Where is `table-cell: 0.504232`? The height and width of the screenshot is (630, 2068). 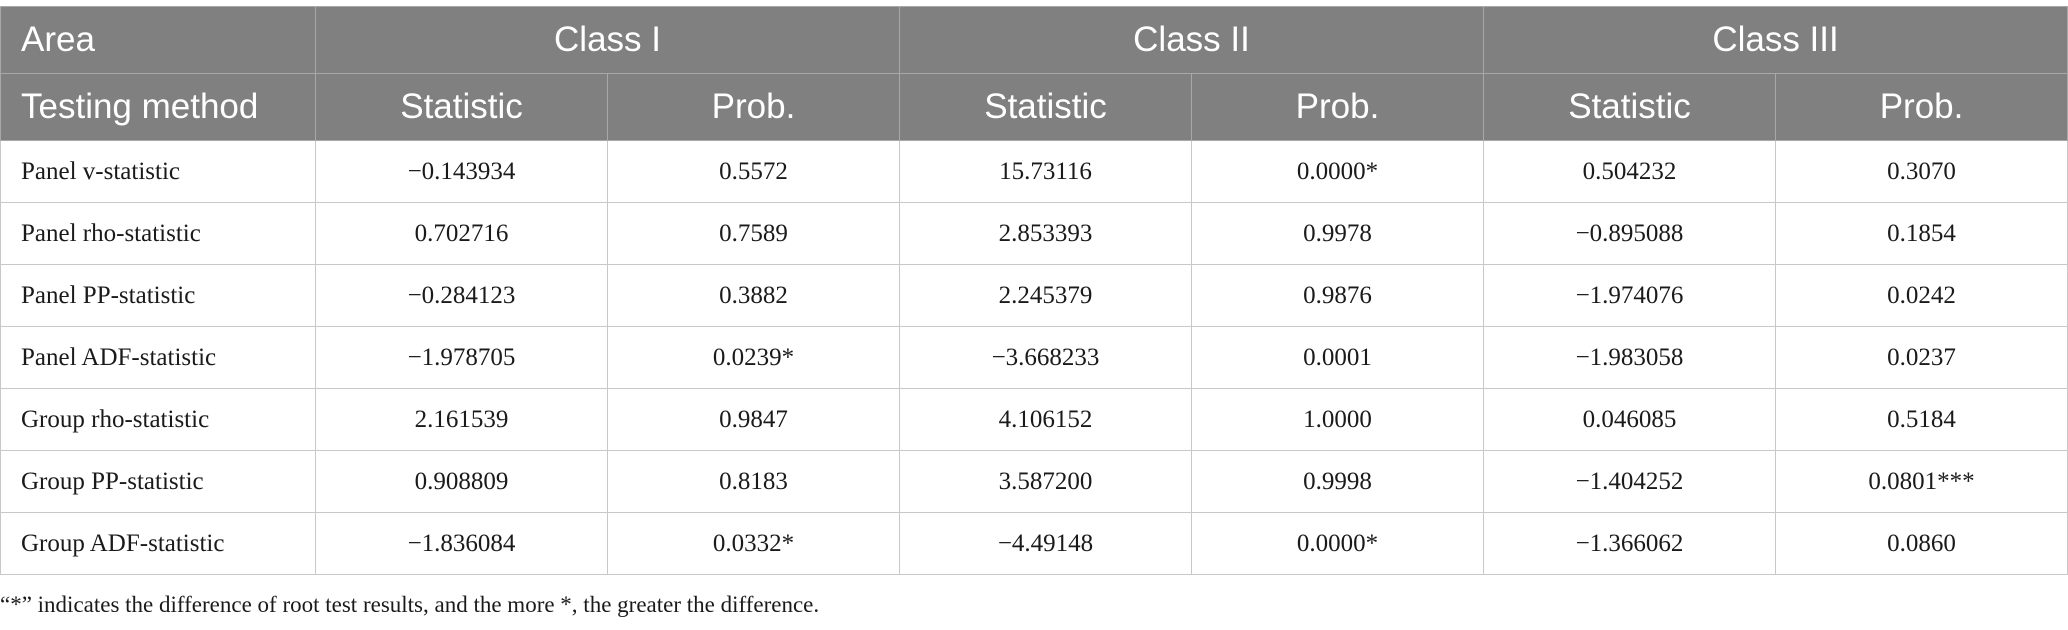
table-cell: 0.504232 is located at coordinates (1630, 171).